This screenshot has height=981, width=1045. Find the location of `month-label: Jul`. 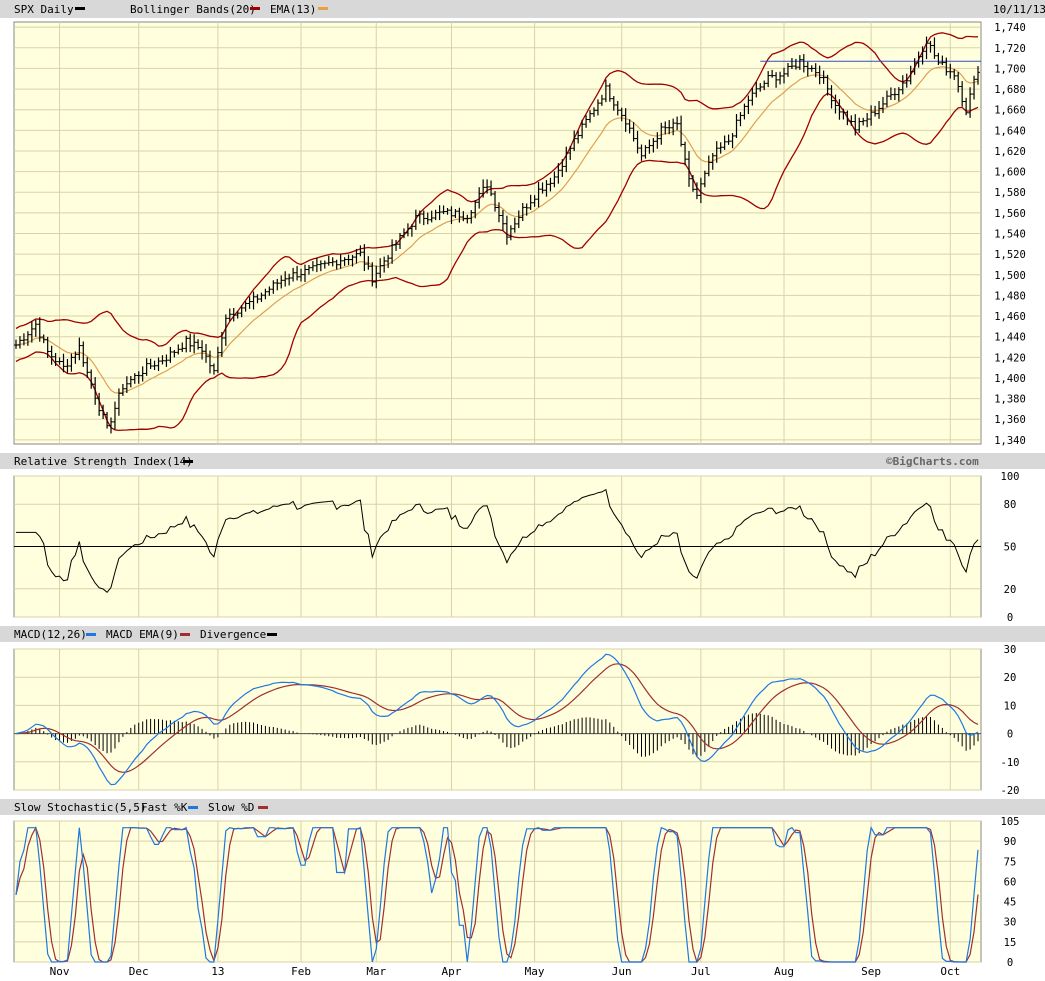

month-label: Jul is located at coordinates (701, 971).